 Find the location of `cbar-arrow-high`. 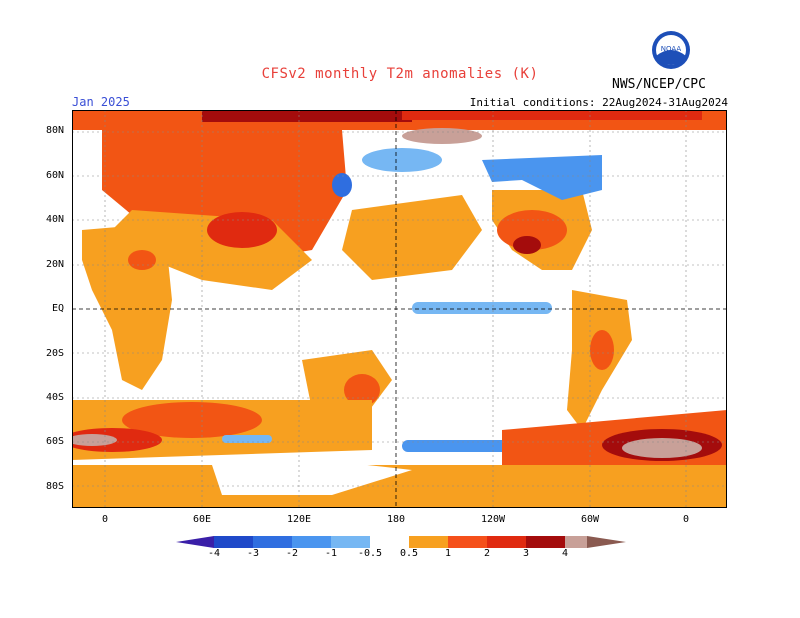

cbar-arrow-high is located at coordinates (606, 542).